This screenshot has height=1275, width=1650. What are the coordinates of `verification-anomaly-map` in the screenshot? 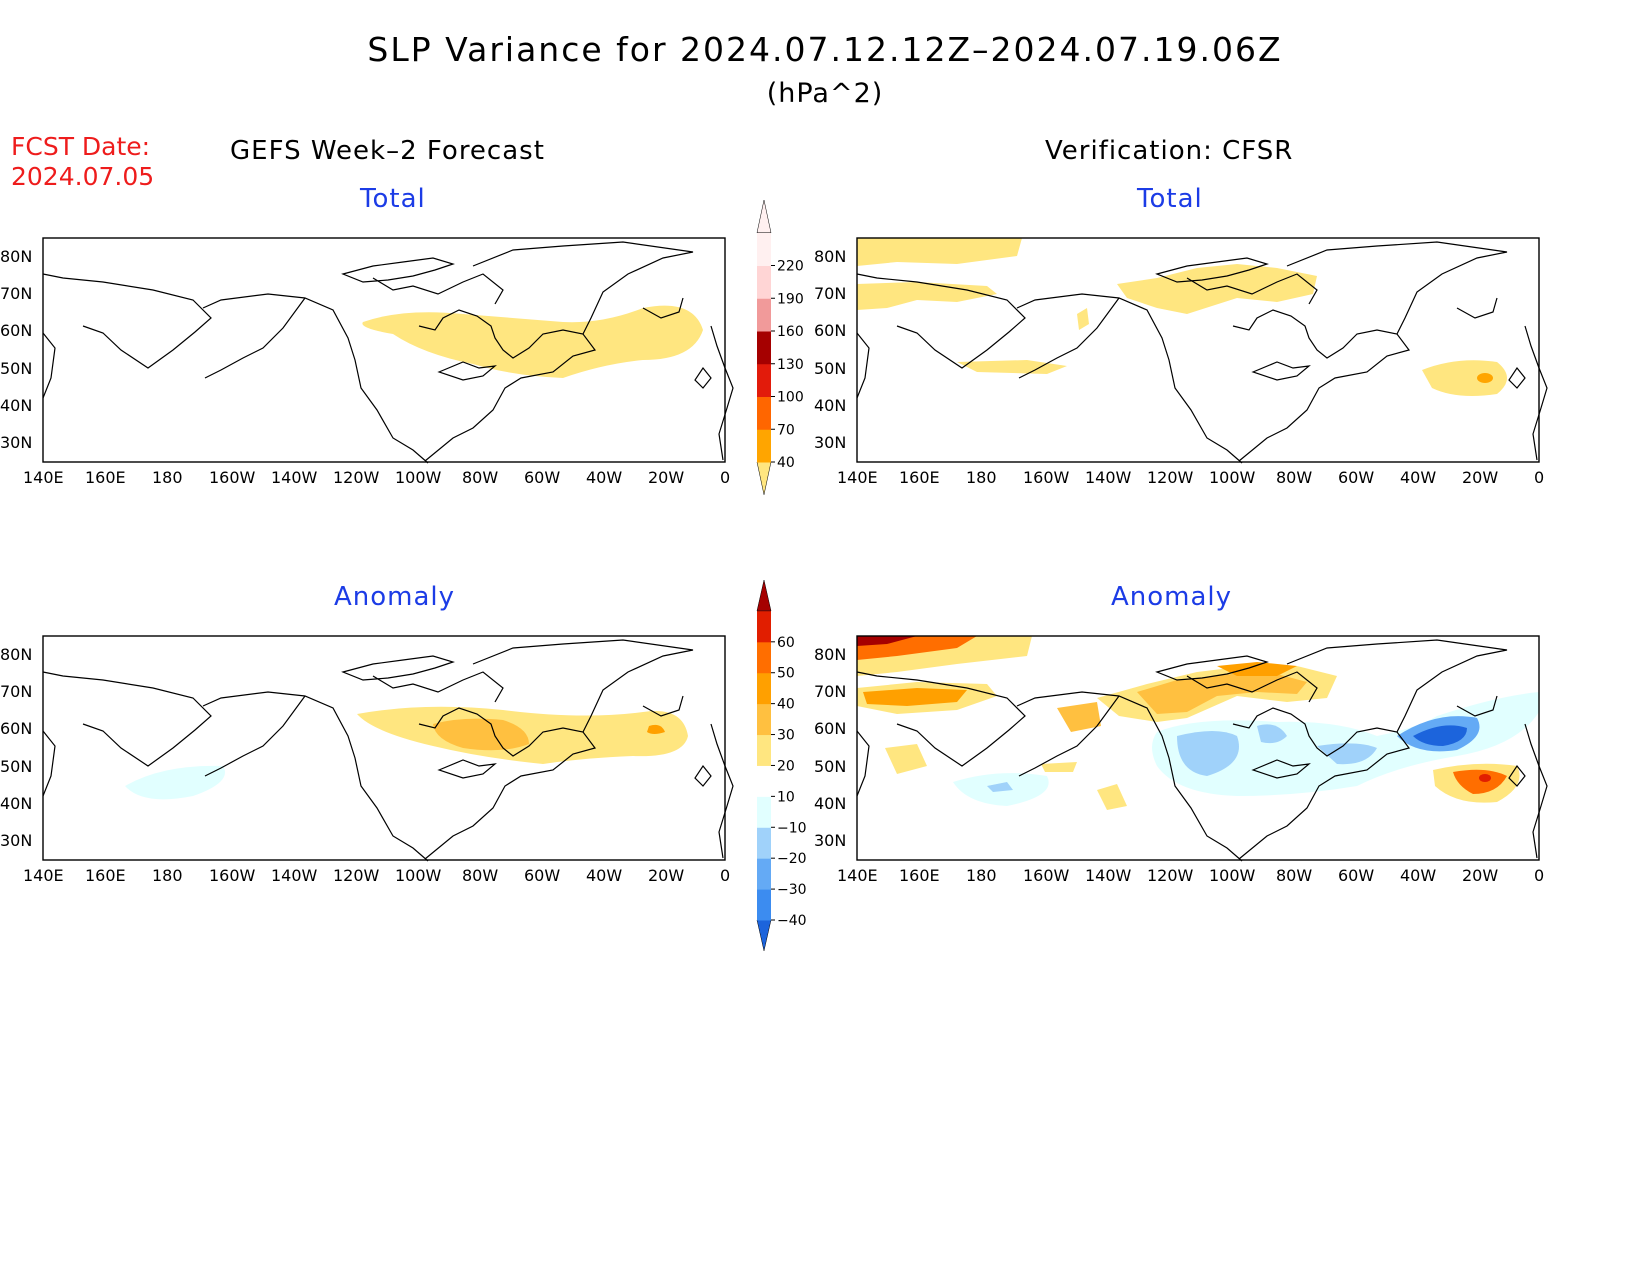 It's located at (1202, 748).